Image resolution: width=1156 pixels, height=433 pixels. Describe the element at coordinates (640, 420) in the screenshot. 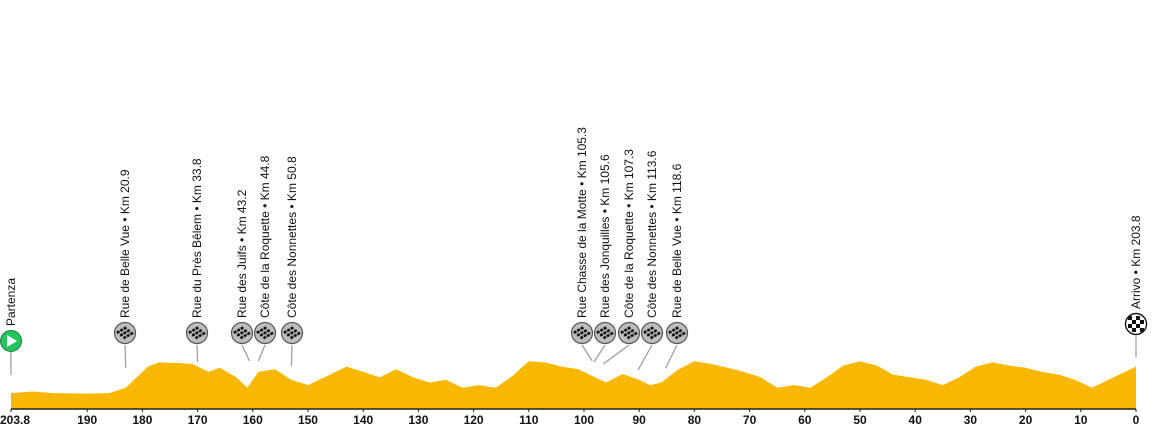

I see `axis-tick-label: 90` at that location.